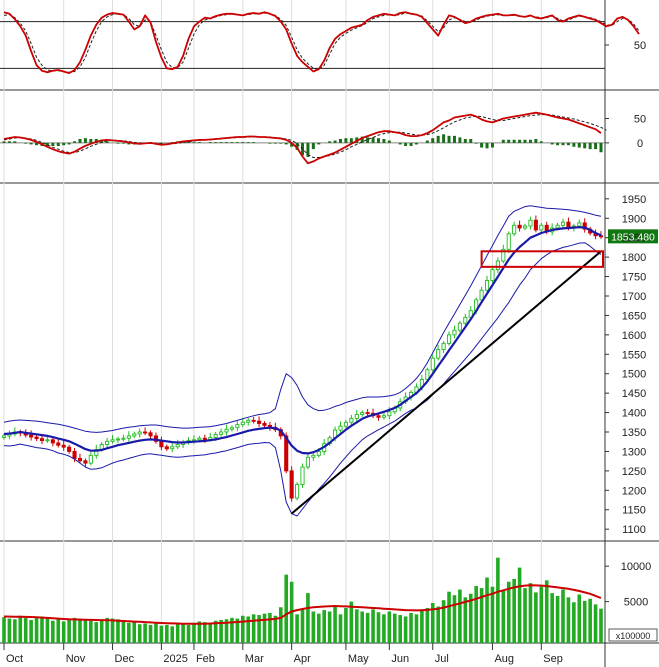  What do you see at coordinates (504, 659) in the screenshot?
I see `x-tick-label: Aug` at bounding box center [504, 659].